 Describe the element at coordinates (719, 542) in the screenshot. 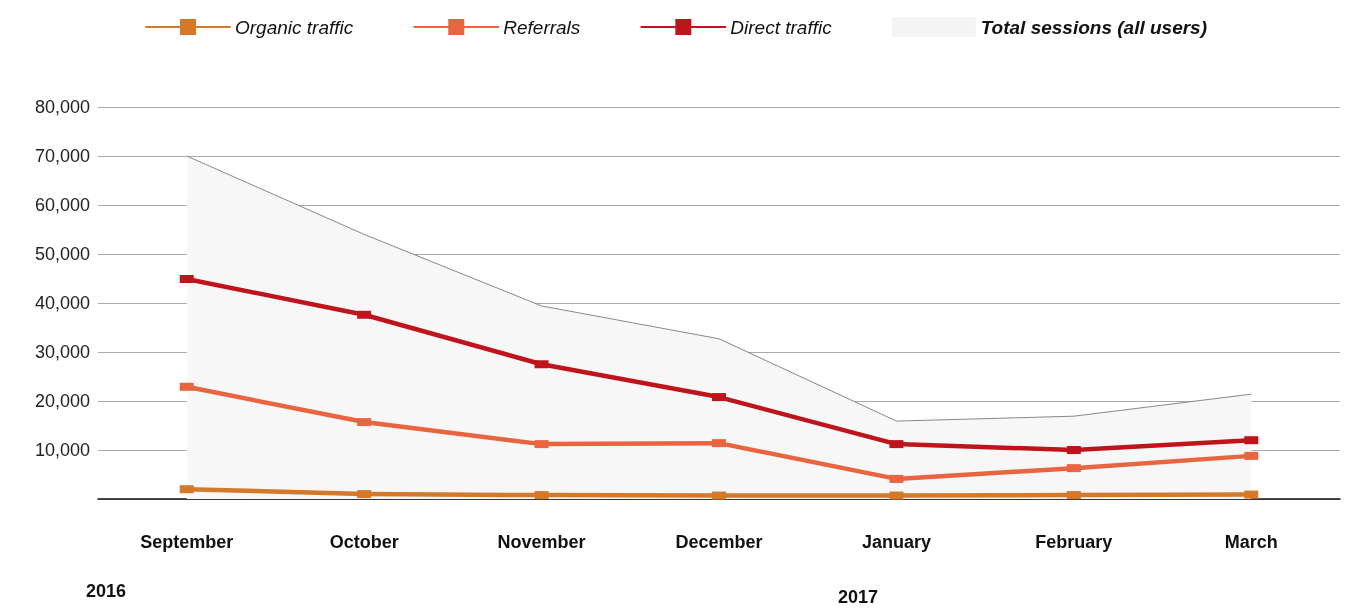

I see `x-tick-label: December` at that location.